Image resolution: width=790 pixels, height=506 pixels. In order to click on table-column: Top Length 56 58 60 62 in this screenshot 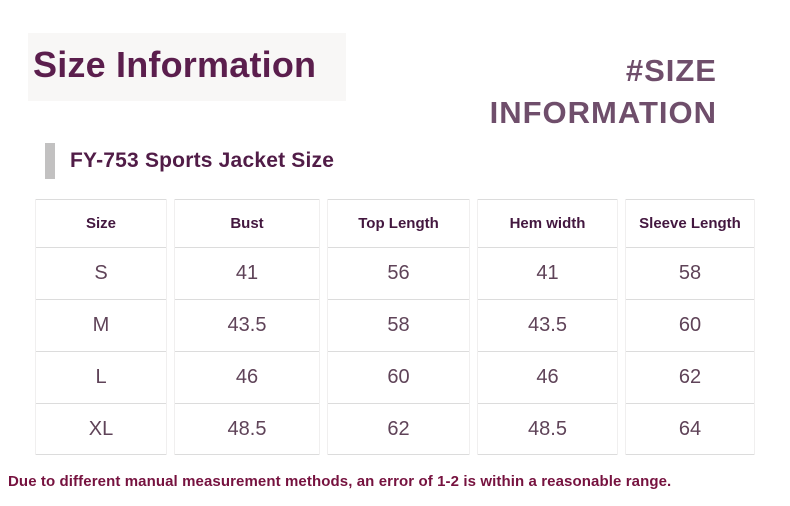, I will do `click(398, 327)`.